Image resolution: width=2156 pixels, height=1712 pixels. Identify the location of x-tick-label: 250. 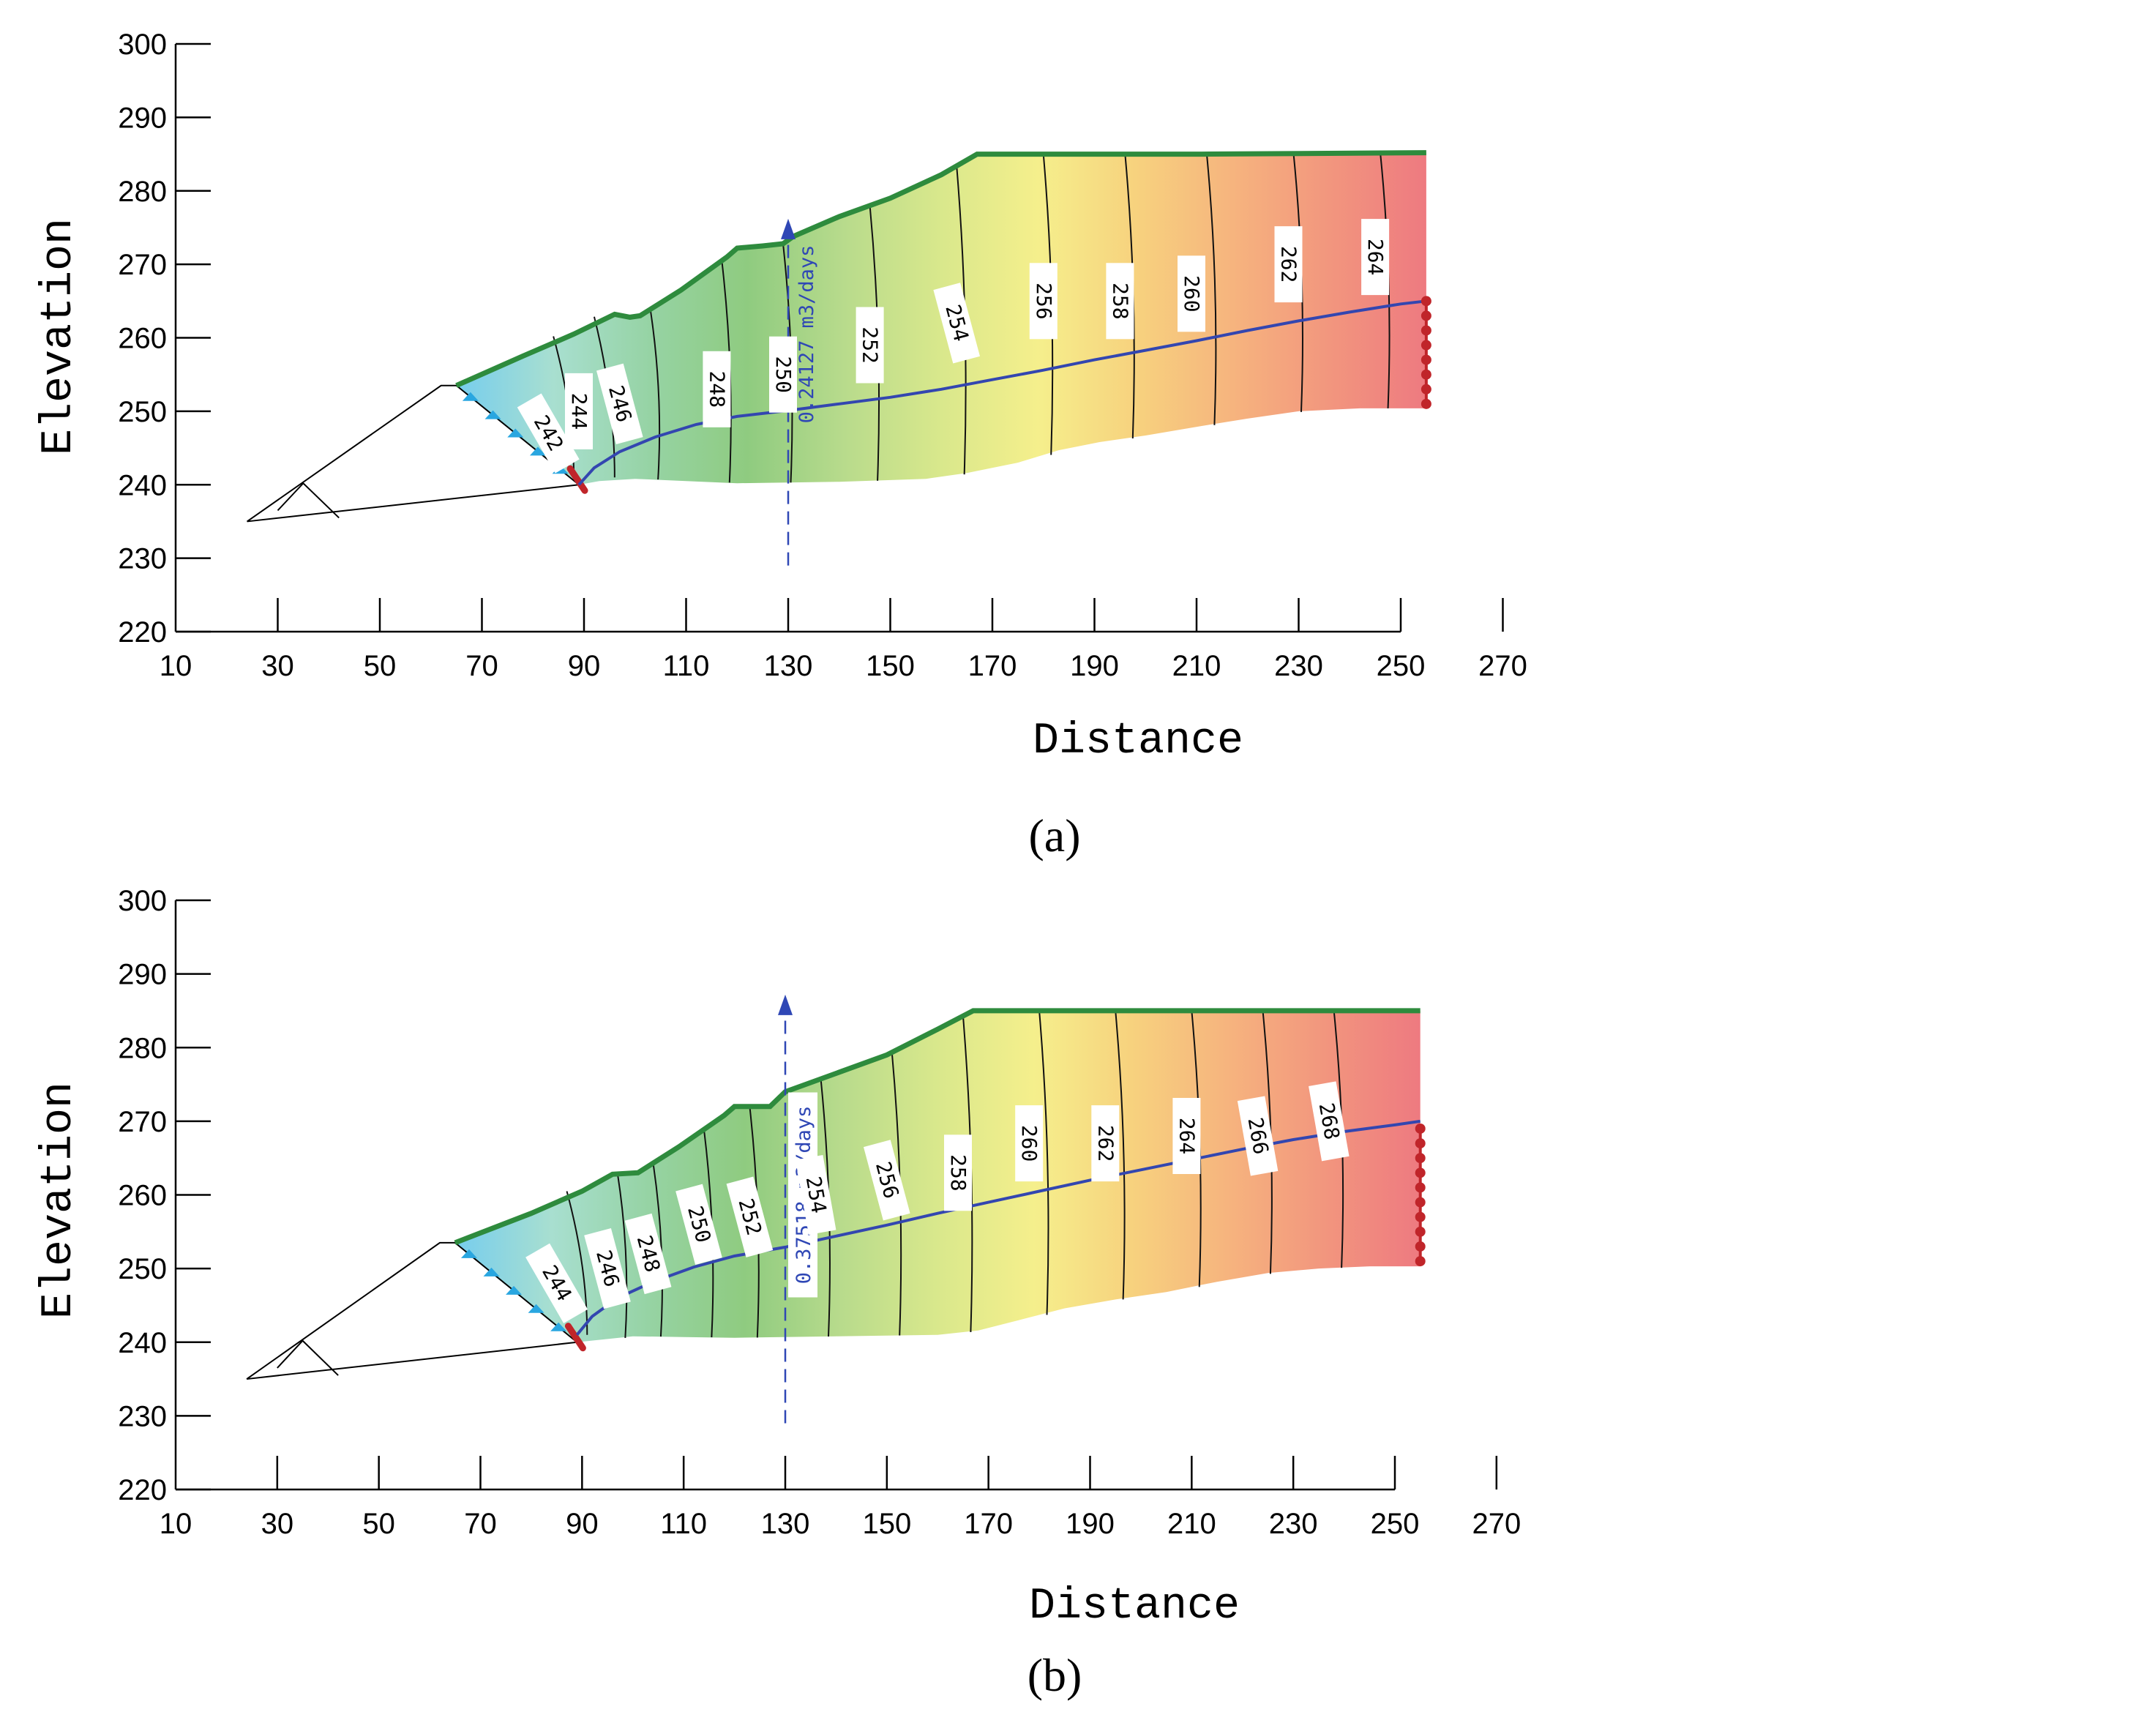
(1395, 1524).